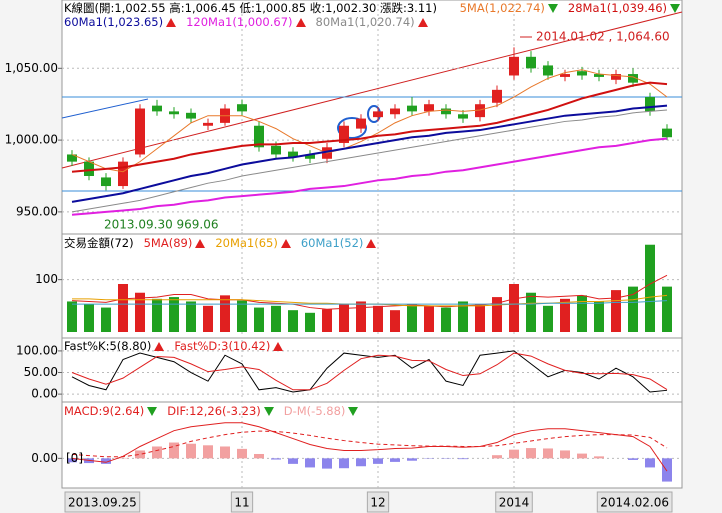 The image size is (722, 513). I want to click on legend-label: 120Ma1(1,000.67), so click(239, 22).